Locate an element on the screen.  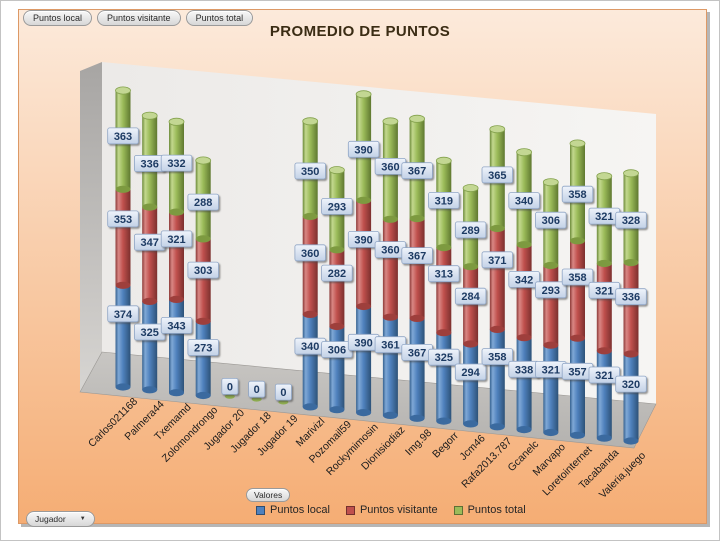
data-label: 343 is located at coordinates (176, 325).